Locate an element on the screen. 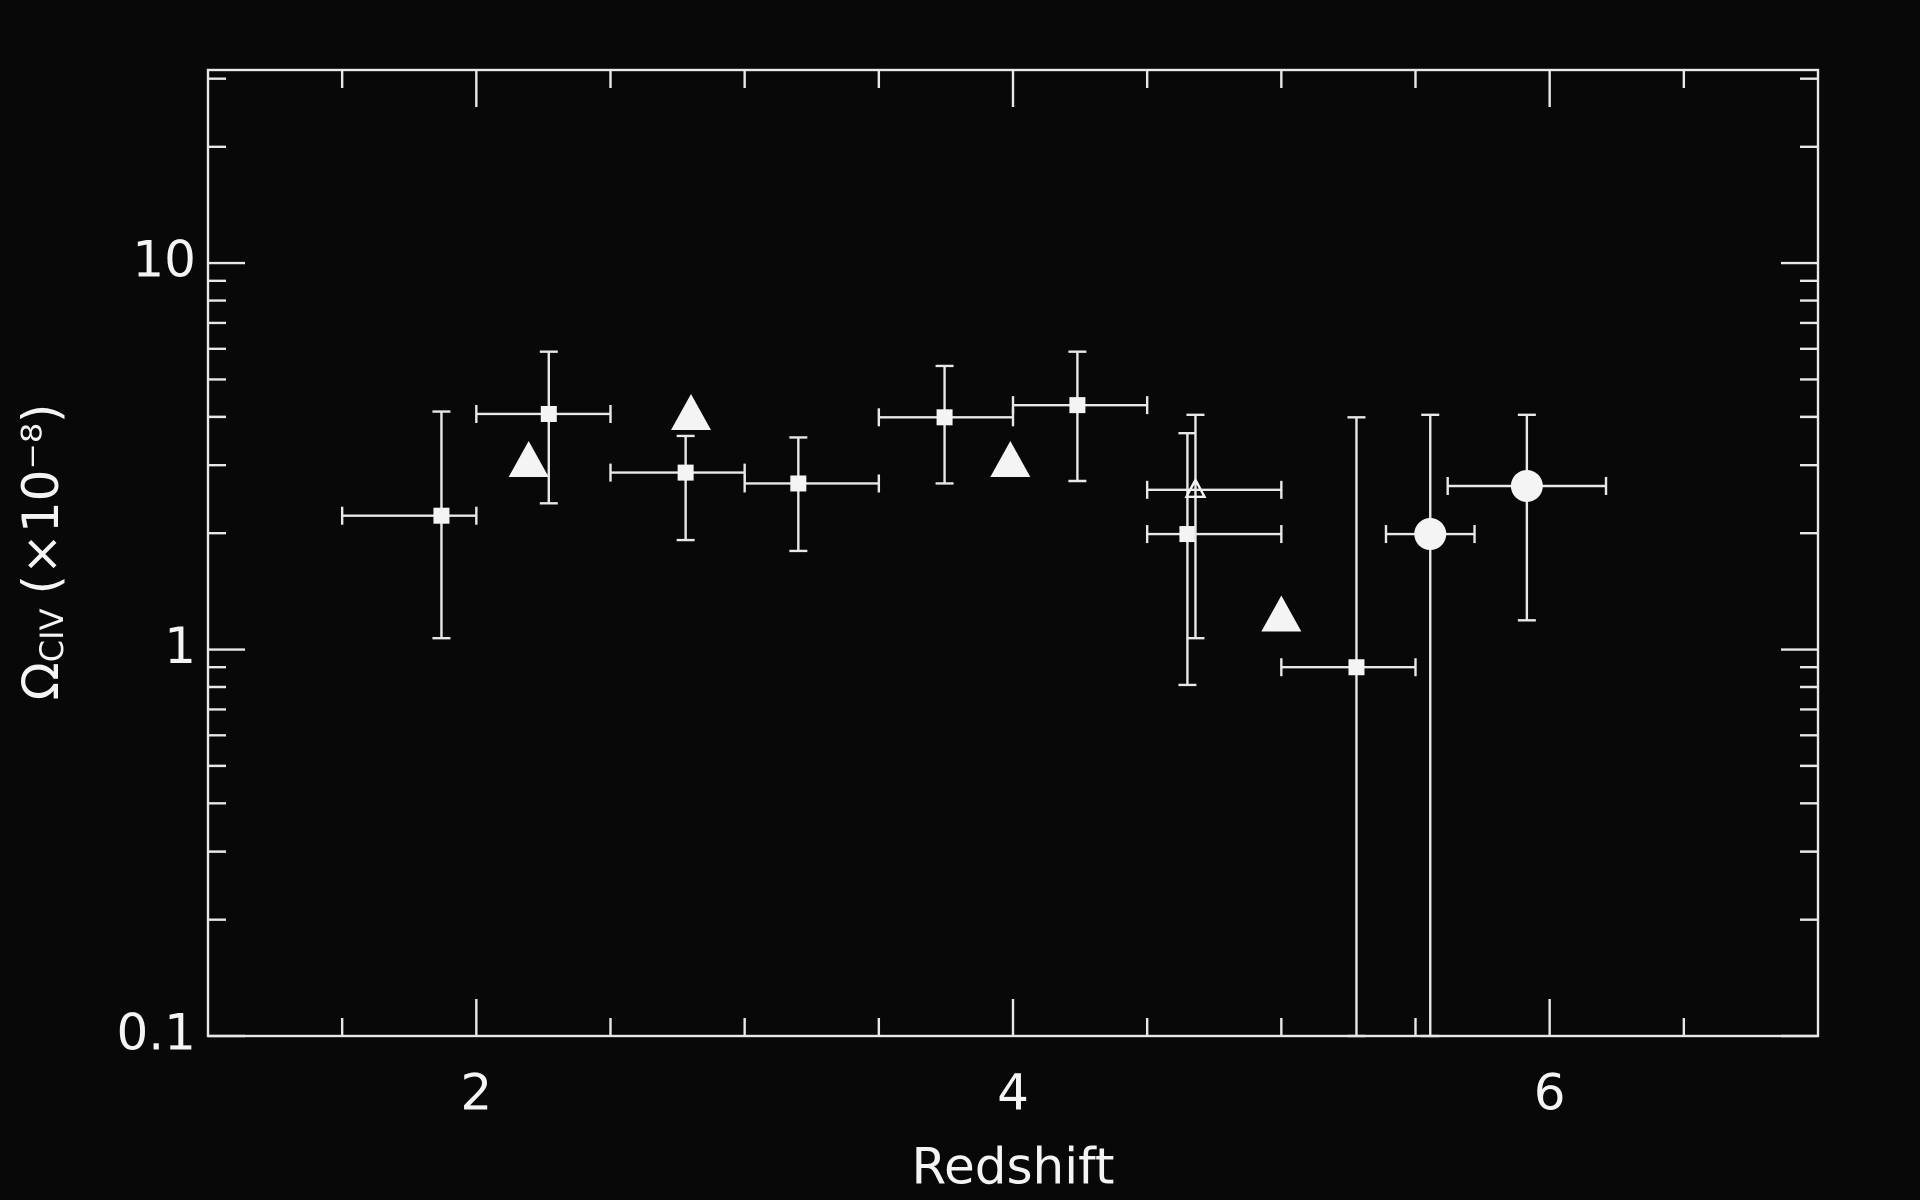 This screenshot has height=1200, width=1920. y-axis-label: ΩCIV (×10⁻⁸) is located at coordinates (42, 552).